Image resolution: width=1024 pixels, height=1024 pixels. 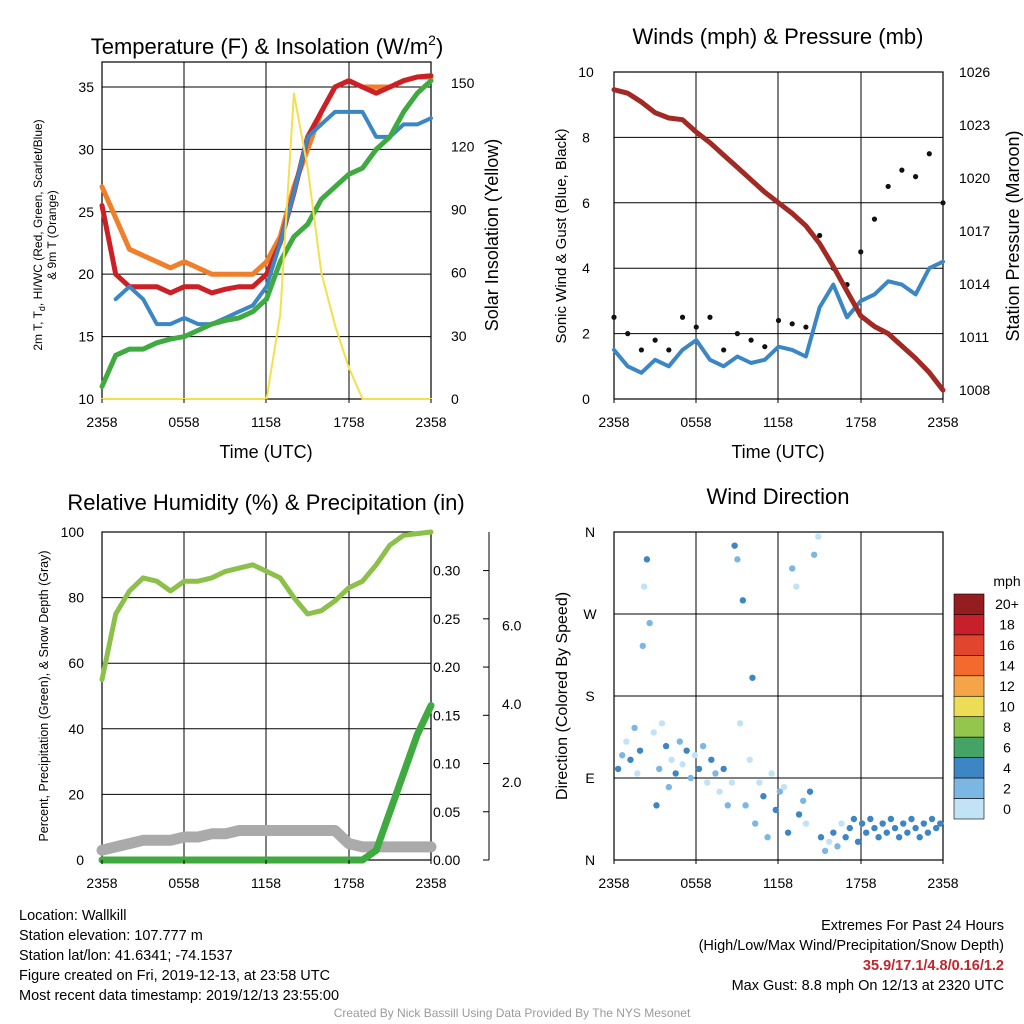 What do you see at coordinates (126, 956) in the screenshot?
I see `station-latlon: Station lat/lon: 41.6341; -74.1537` at bounding box center [126, 956].